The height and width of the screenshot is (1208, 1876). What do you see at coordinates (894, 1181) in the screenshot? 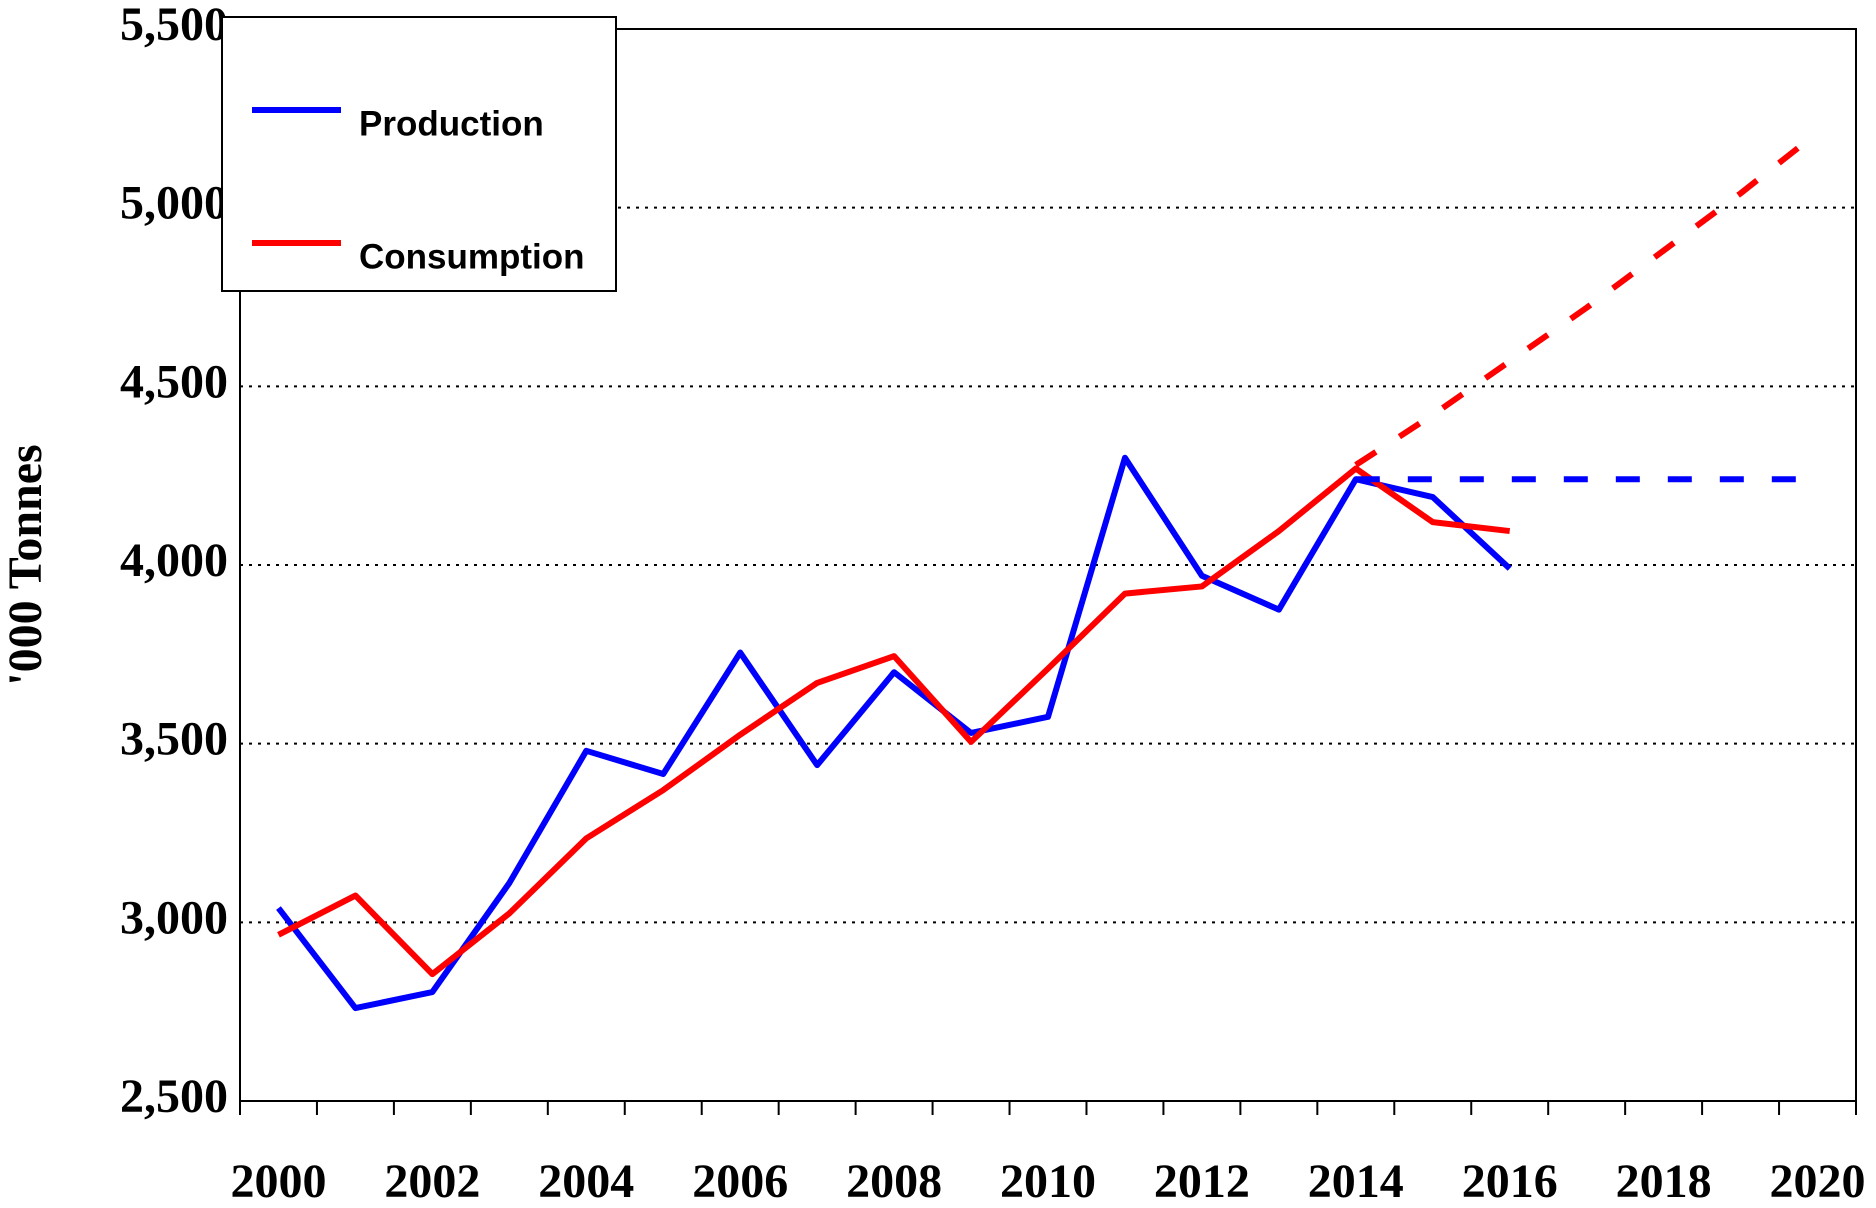
I see `x-tick-label: 2008` at bounding box center [894, 1181].